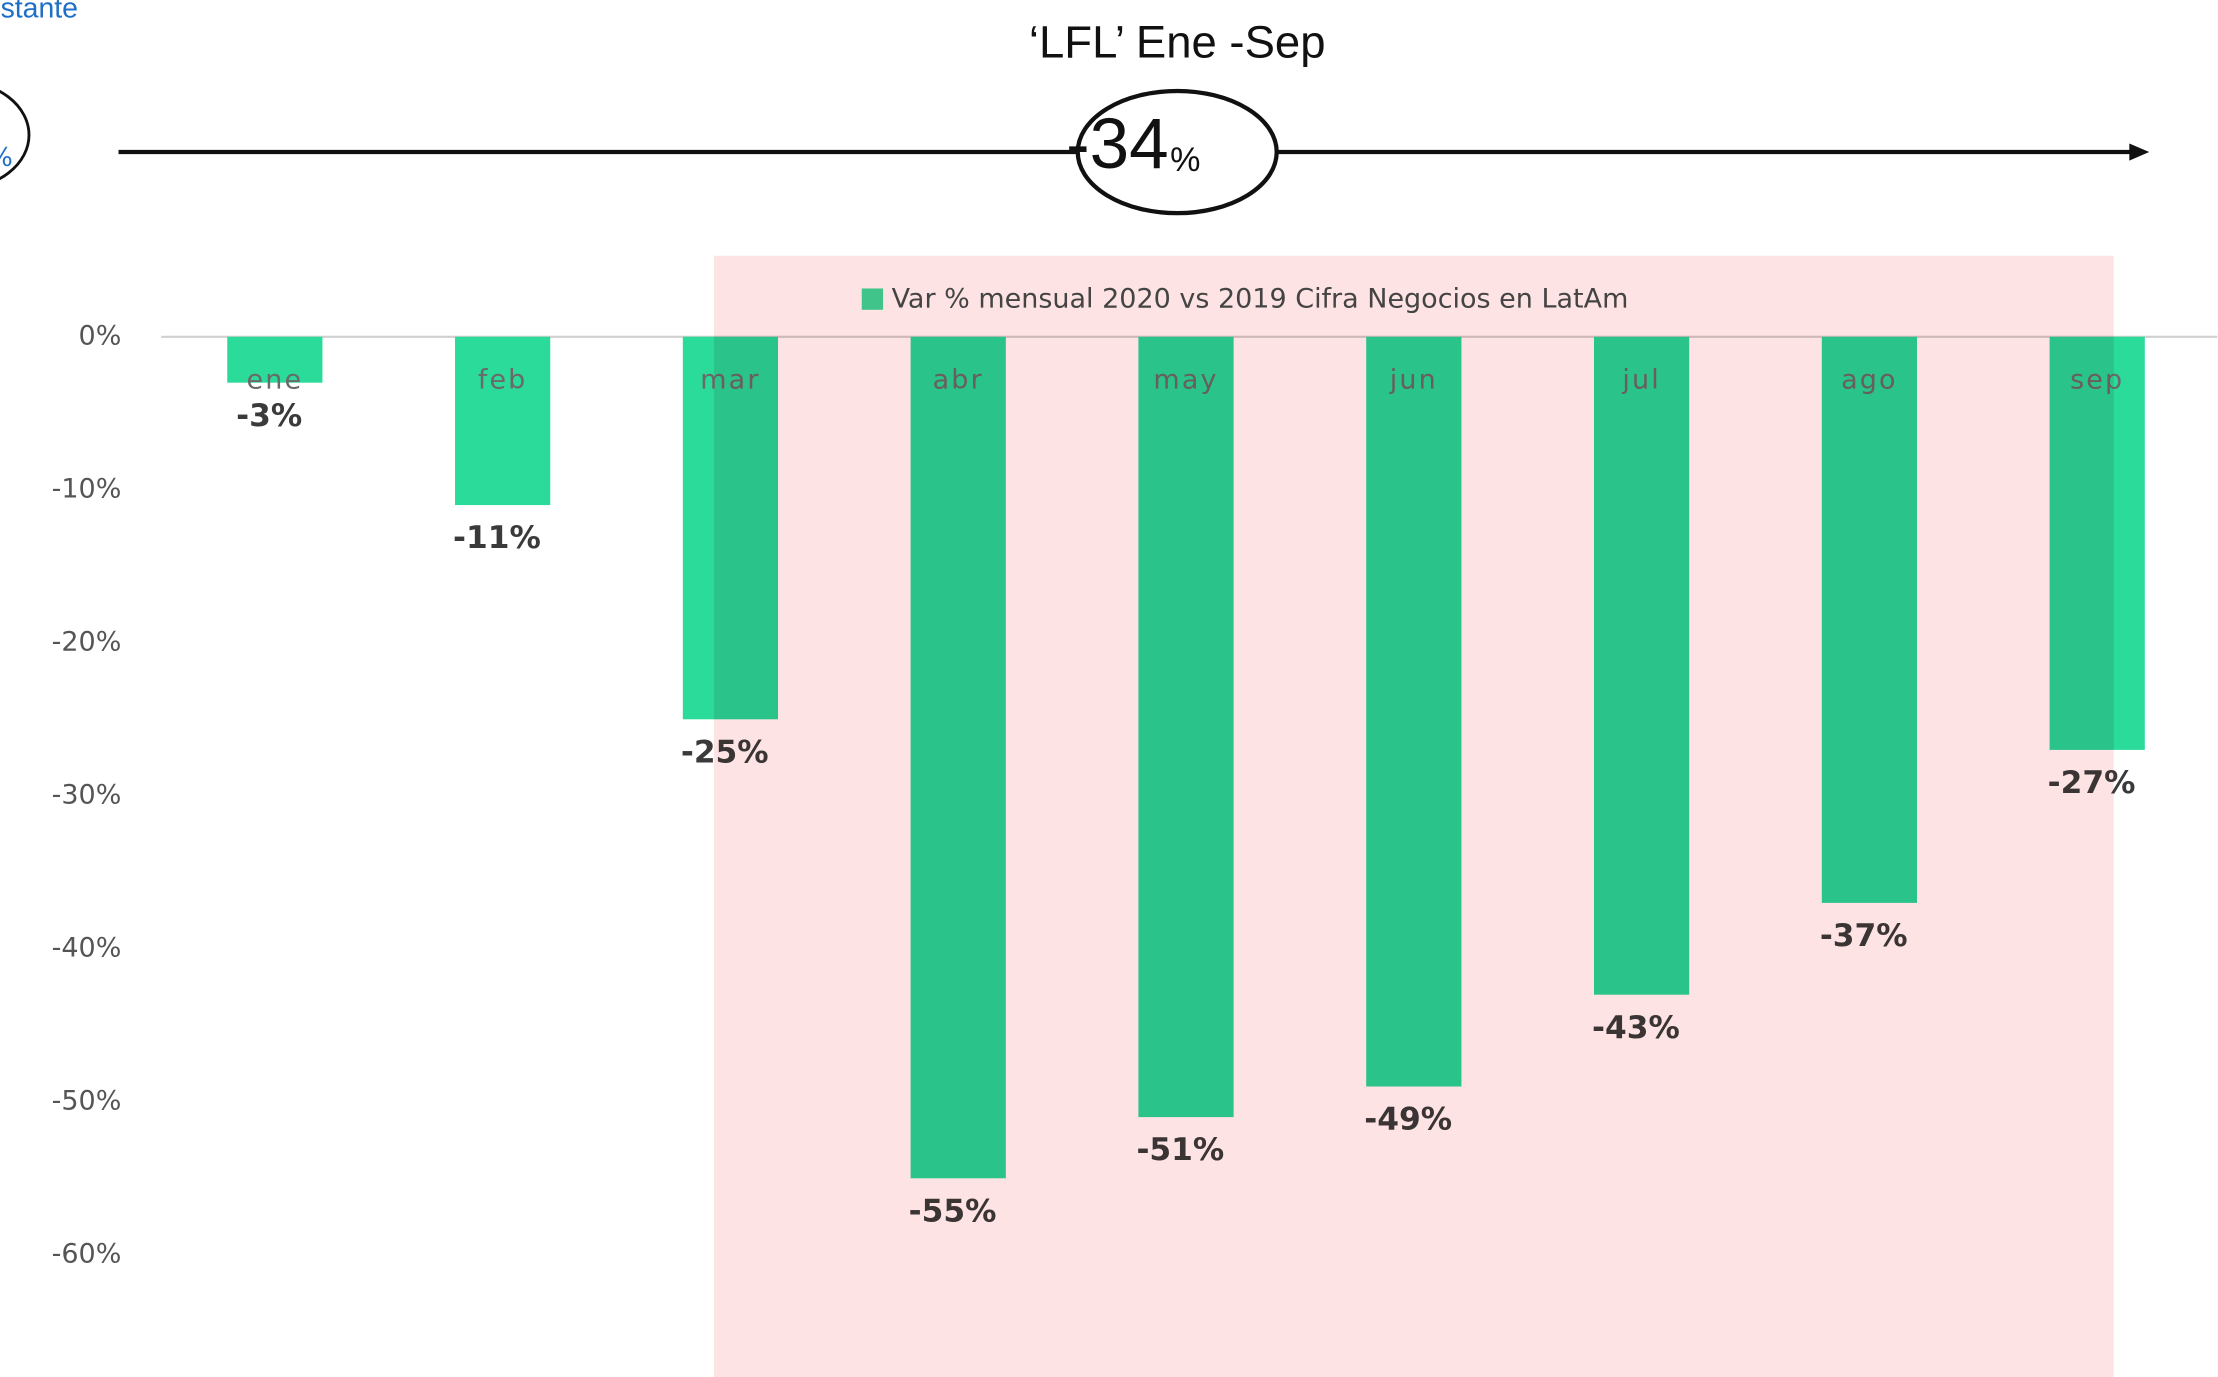 The height and width of the screenshot is (1377, 2218). Describe the element at coordinates (1177, 41) in the screenshot. I see `chart-title: ‘LFL’ Ene -Sep` at that location.